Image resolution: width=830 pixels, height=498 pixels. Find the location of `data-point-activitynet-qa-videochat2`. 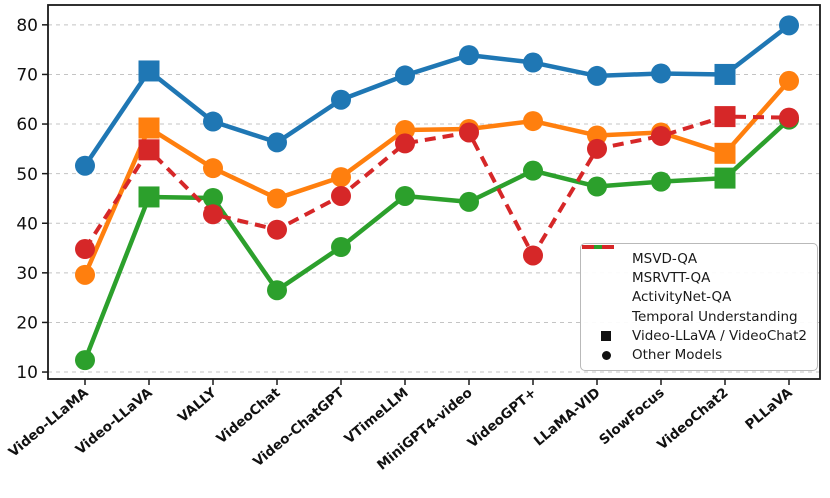

data-point-activitynet-qa-videochat2 is located at coordinates (725, 178).